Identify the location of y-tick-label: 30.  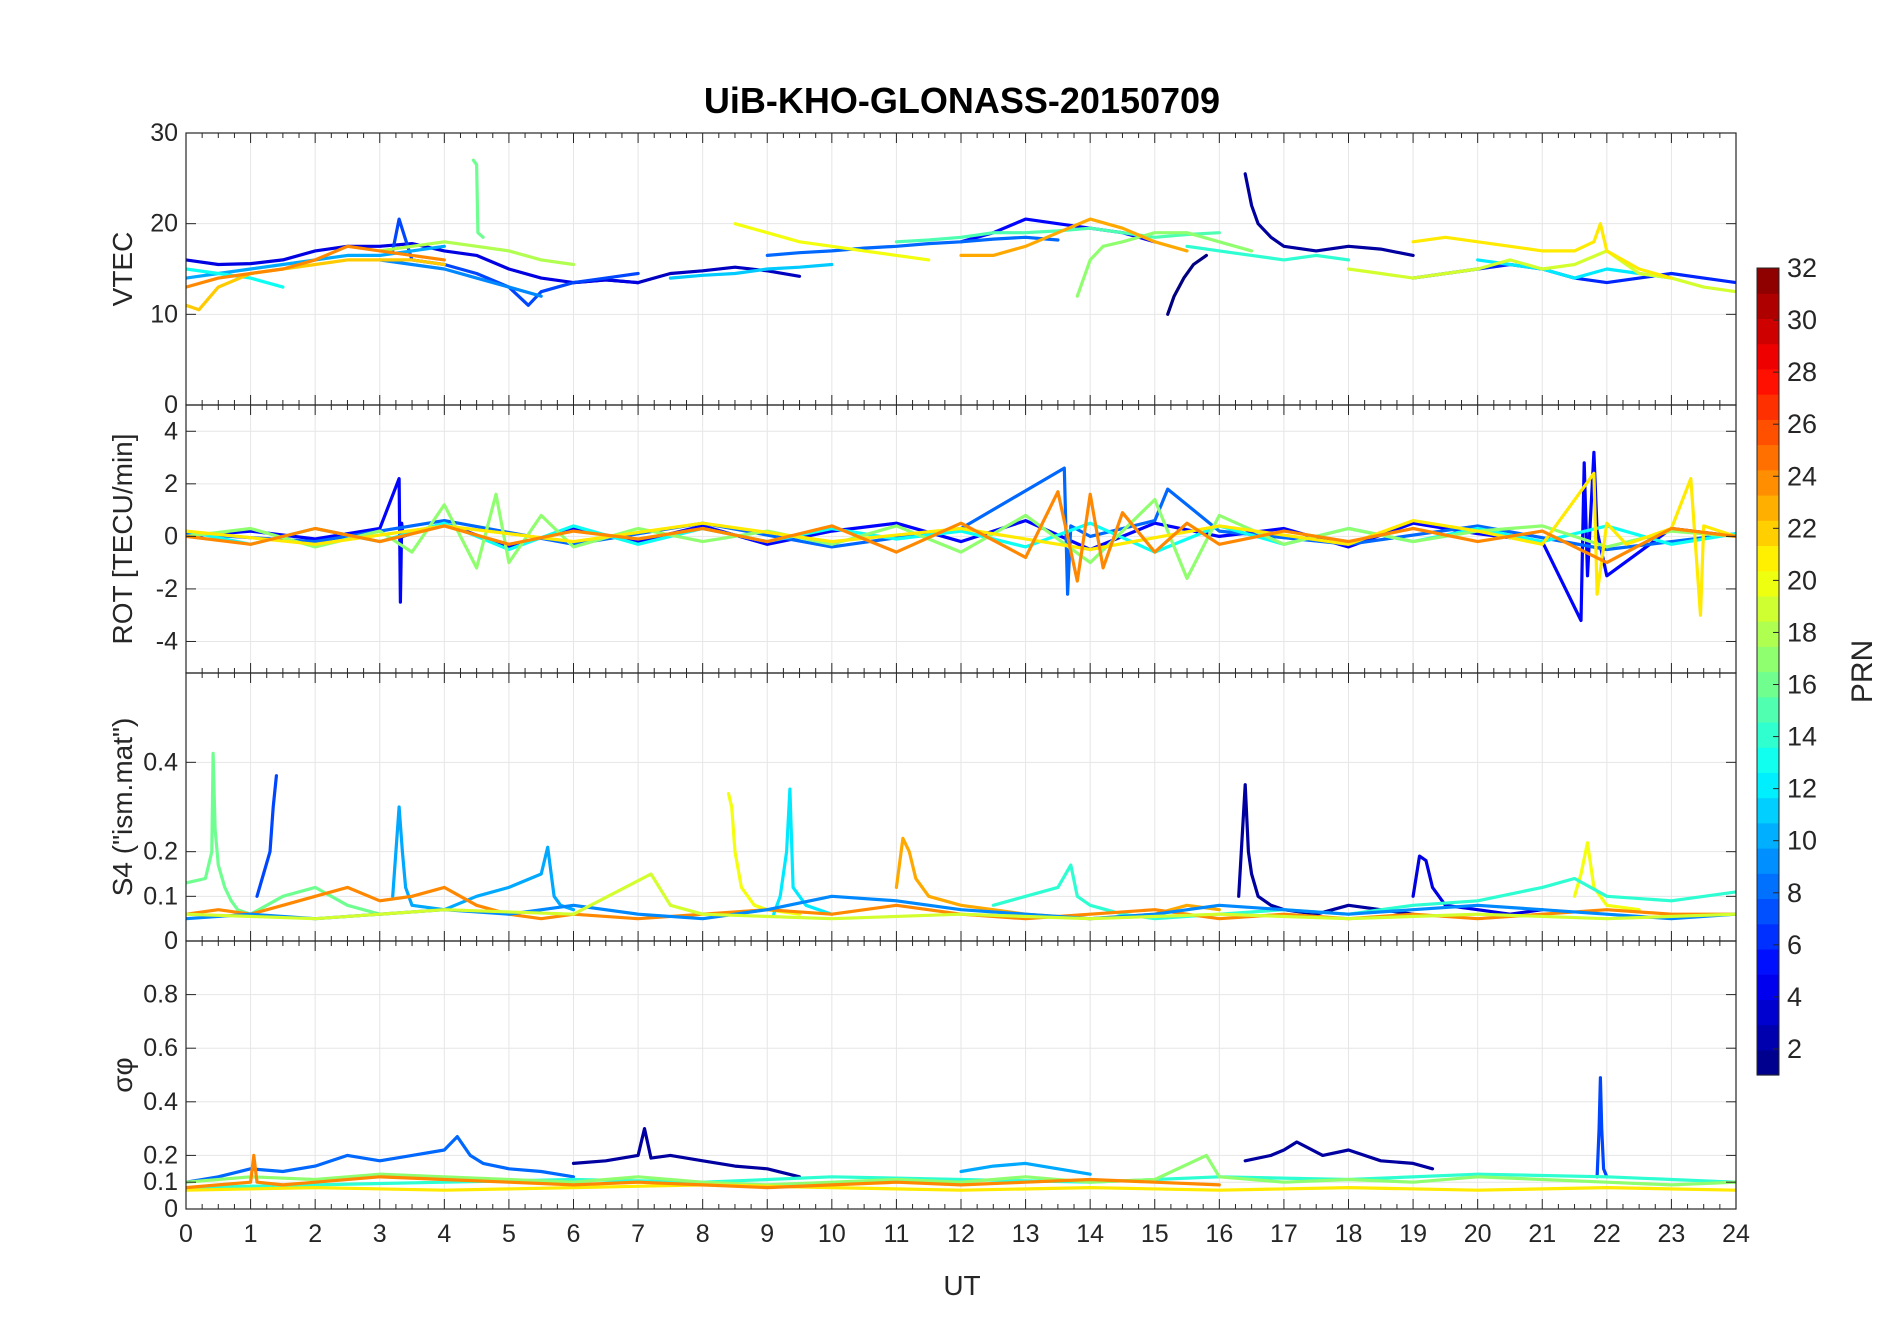
(164, 133).